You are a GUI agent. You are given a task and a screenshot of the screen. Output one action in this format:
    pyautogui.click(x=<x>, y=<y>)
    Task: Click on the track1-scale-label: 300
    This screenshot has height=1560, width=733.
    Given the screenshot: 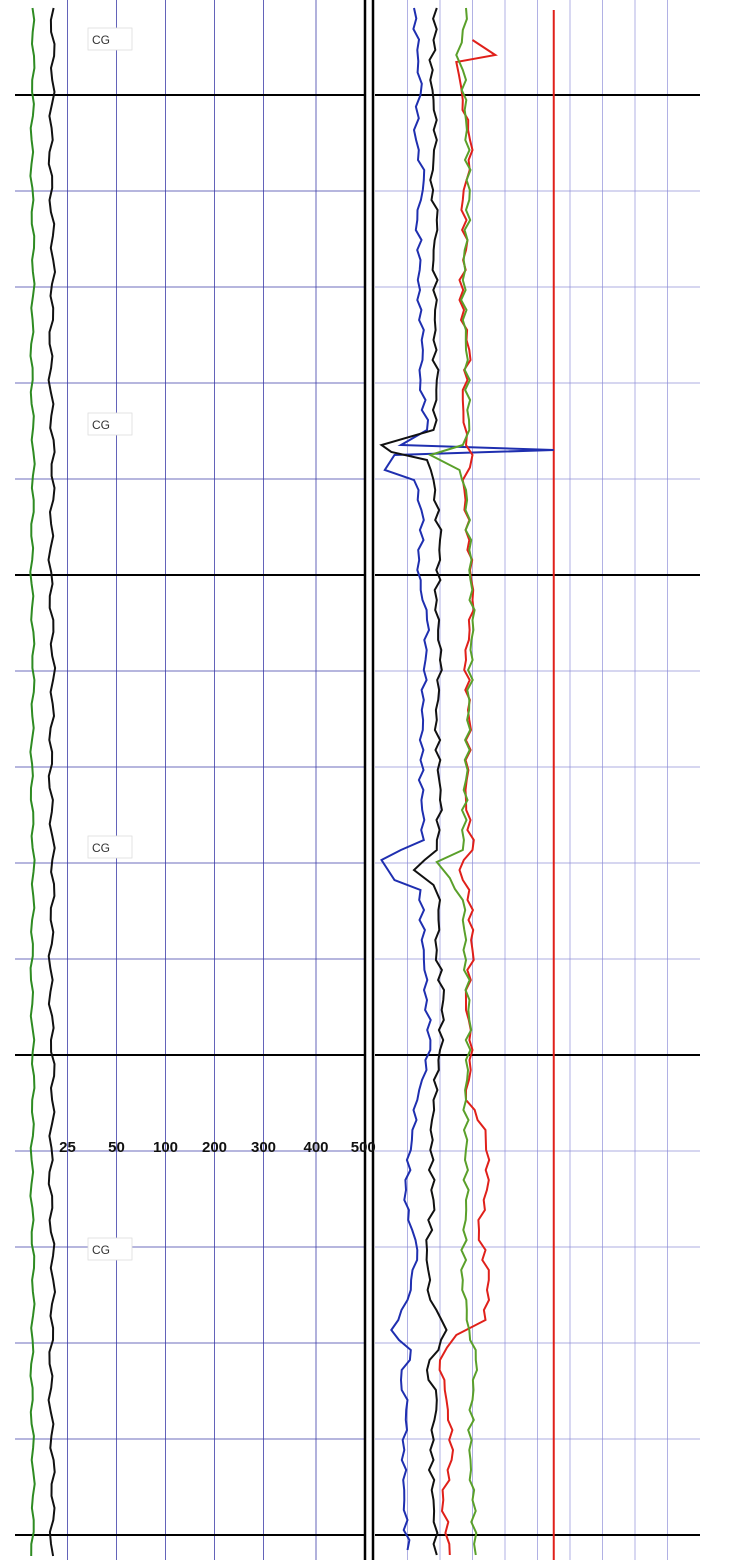 What is the action you would take?
    pyautogui.click(x=263, y=1147)
    